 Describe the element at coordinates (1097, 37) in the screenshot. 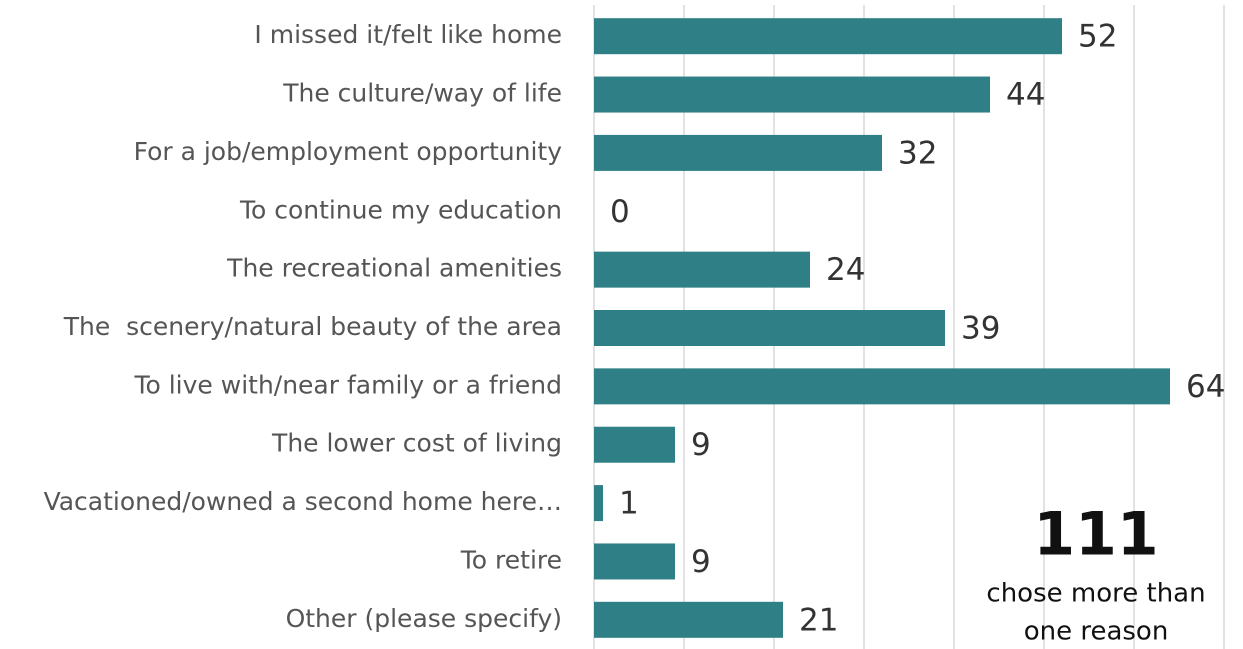

I see `value-label: 52` at that location.